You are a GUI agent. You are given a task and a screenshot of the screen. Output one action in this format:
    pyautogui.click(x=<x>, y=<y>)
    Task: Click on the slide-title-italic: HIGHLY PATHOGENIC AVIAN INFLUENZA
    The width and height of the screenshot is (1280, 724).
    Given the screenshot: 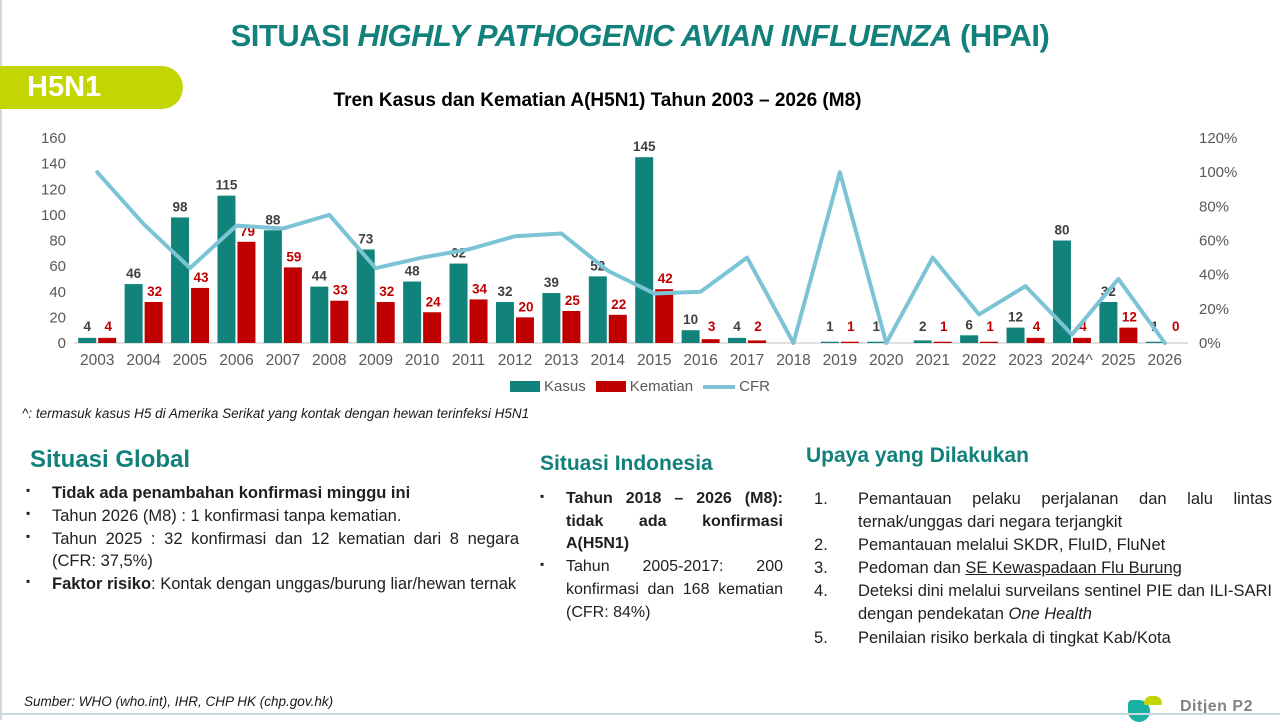 What is the action you would take?
    pyautogui.click(x=655, y=35)
    